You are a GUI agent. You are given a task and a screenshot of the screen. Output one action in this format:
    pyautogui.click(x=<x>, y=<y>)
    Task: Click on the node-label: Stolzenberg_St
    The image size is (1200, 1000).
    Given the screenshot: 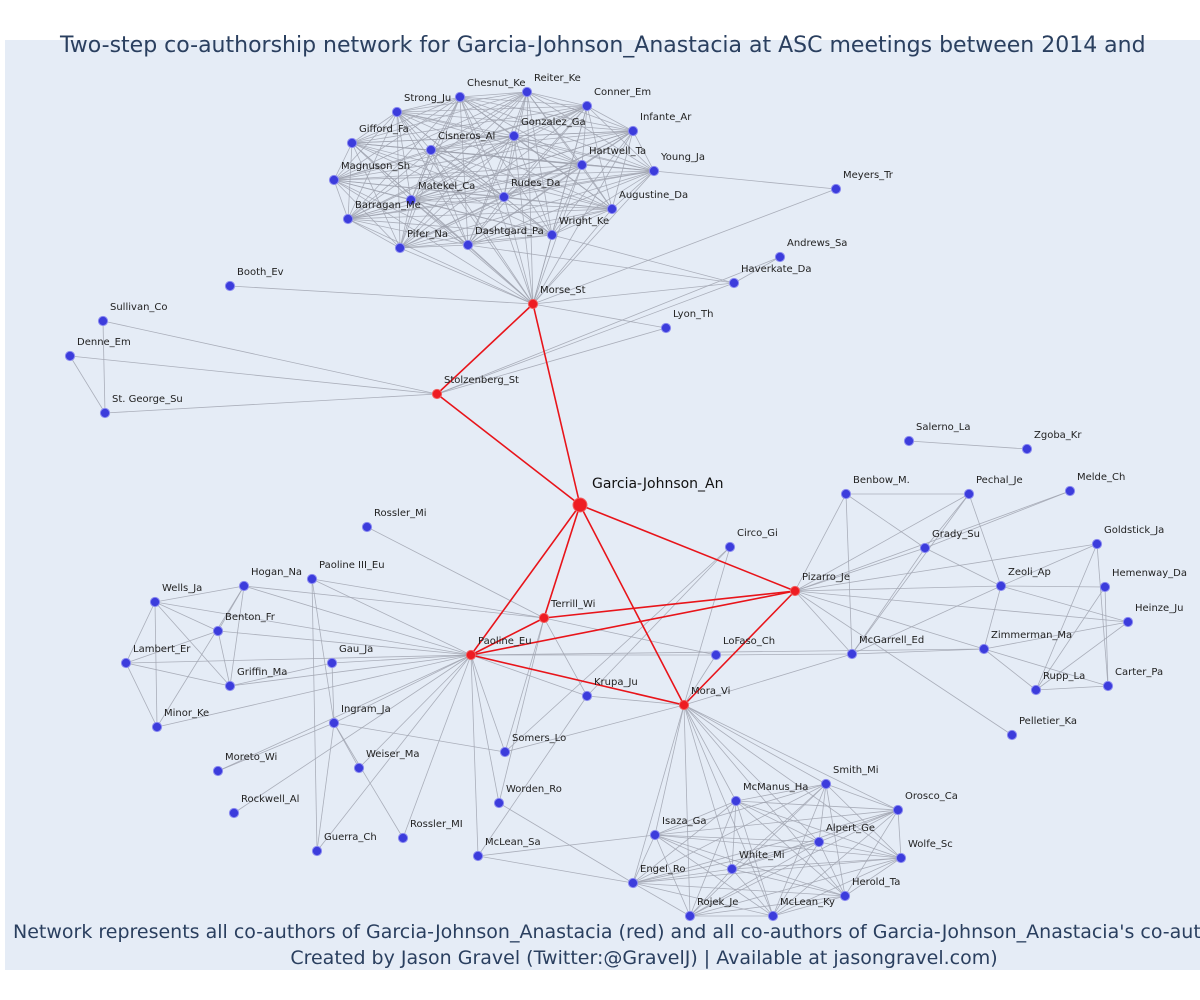 What is the action you would take?
    pyautogui.click(x=481, y=380)
    